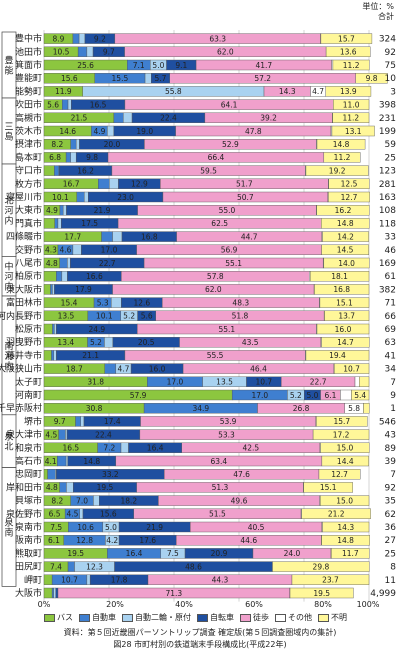 The width and height of the screenshot is (400, 654). I want to click on data-label: 33.2, so click(110, 474).